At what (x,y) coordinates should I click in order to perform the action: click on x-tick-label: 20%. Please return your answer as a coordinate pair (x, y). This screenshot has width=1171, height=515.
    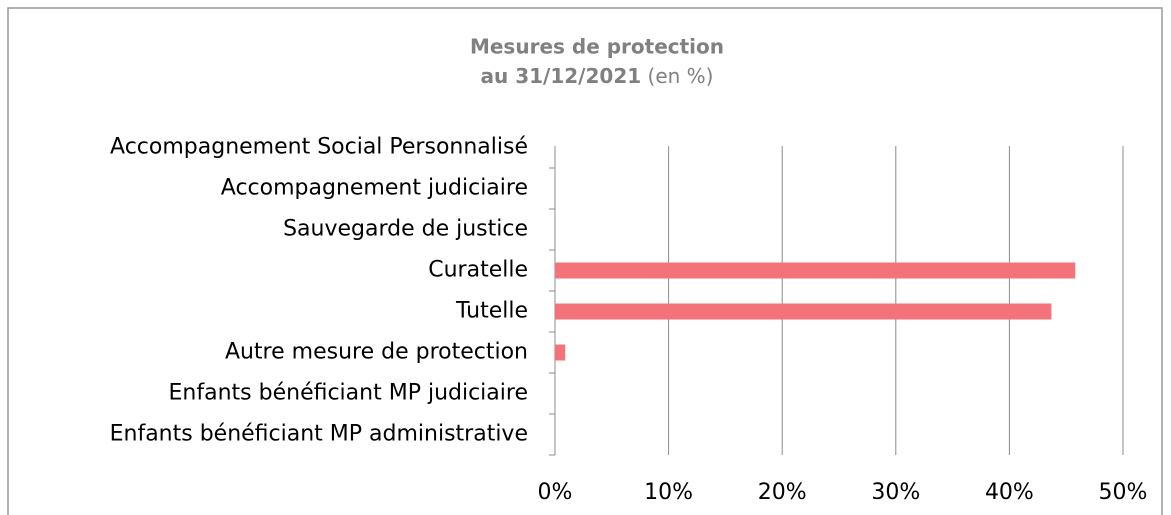
    Looking at the image, I should click on (782, 492).